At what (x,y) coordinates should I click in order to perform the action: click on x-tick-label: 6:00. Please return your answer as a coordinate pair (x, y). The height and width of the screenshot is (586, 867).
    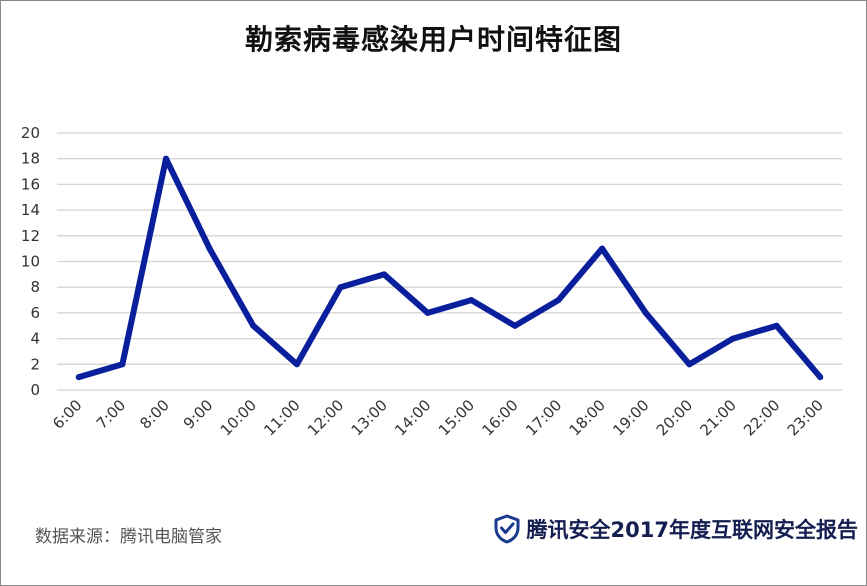
    Looking at the image, I should click on (67, 414).